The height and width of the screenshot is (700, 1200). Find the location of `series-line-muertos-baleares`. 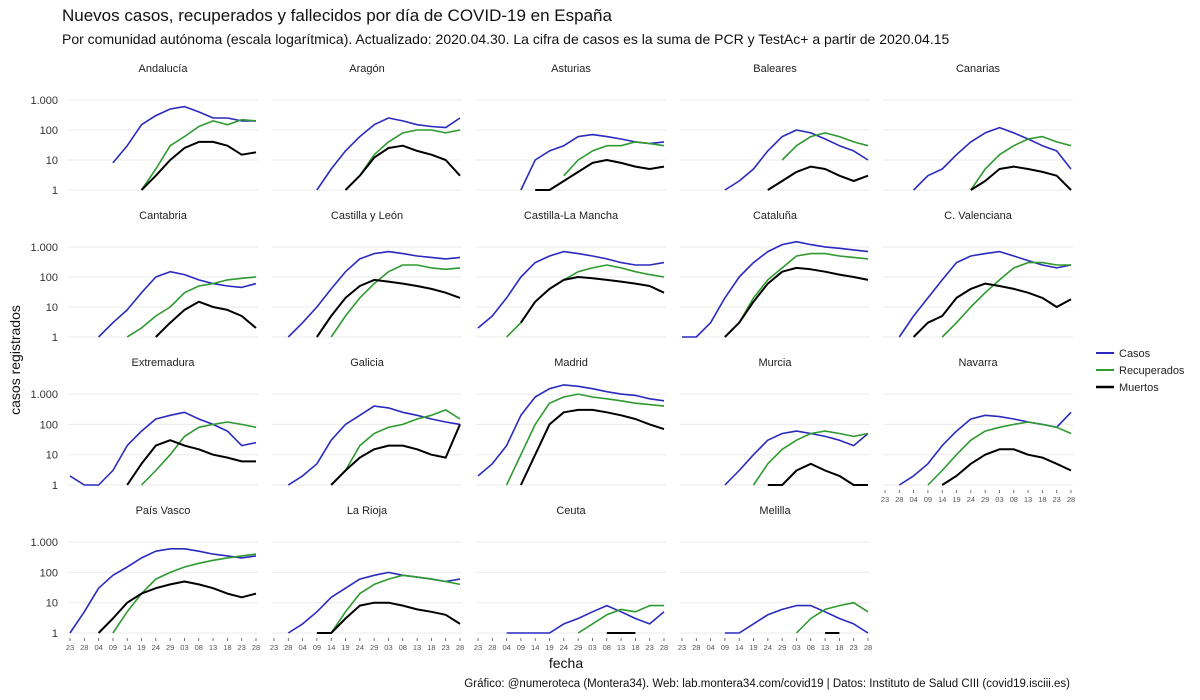

series-line-muertos-baleares is located at coordinates (818, 178).